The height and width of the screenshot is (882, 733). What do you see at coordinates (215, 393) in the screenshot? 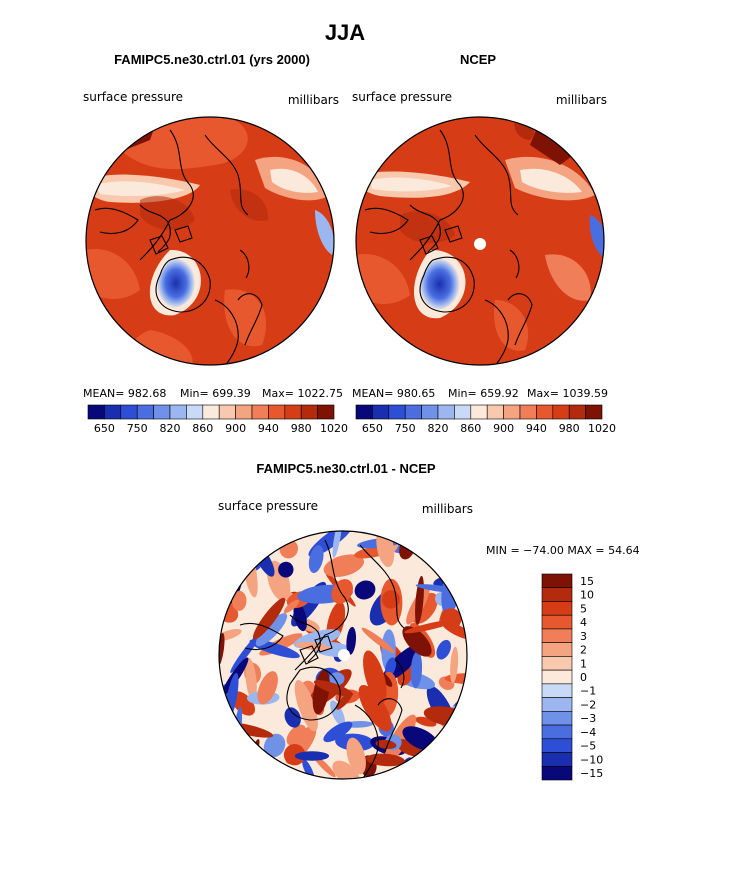
I see `panel-model-min: Min= 699.39` at bounding box center [215, 393].